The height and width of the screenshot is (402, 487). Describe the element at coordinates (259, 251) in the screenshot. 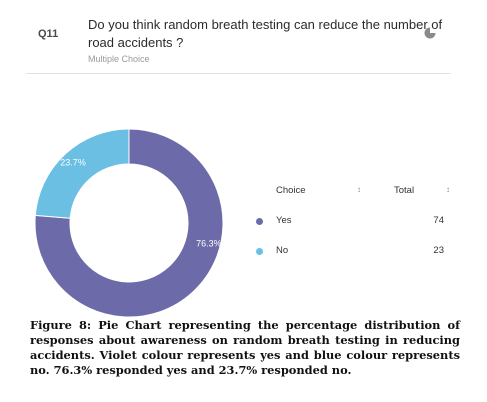

I see `legend-dot-no` at that location.